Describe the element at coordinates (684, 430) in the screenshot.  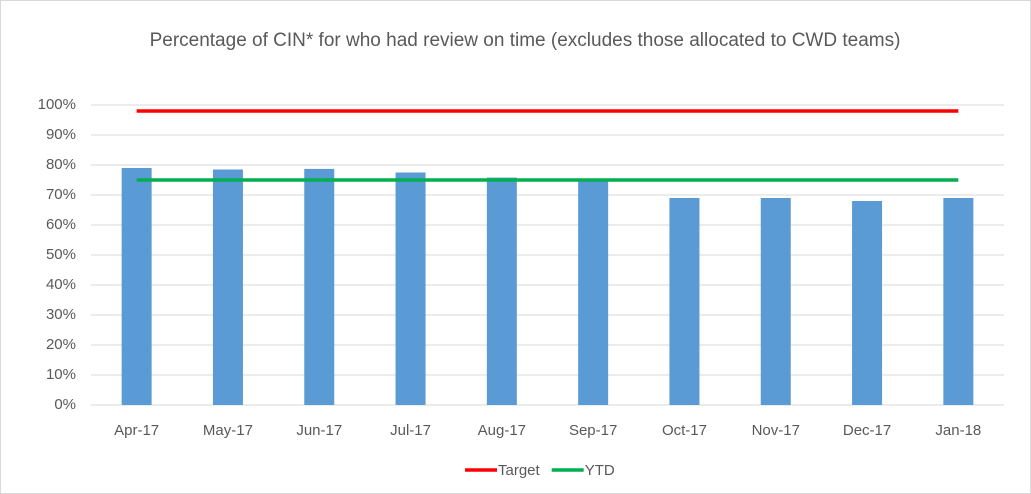
I see `x-tick-label: Oct-17` at that location.